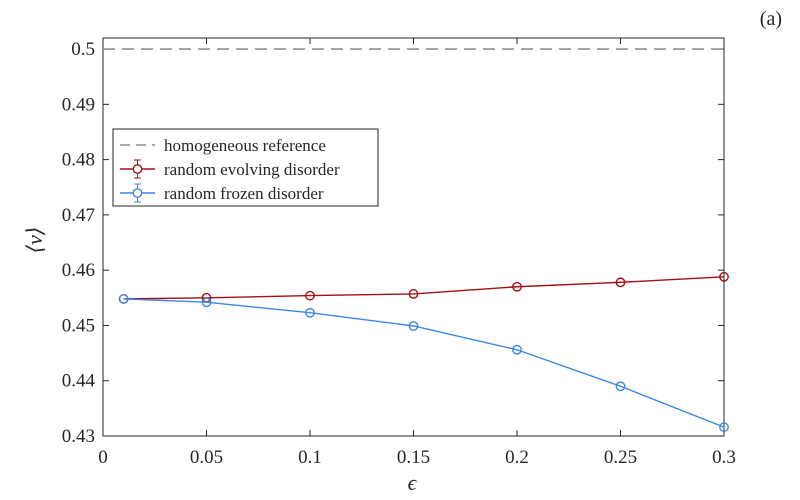  I want to click on y-tick-label: 0.43, so click(78, 436).